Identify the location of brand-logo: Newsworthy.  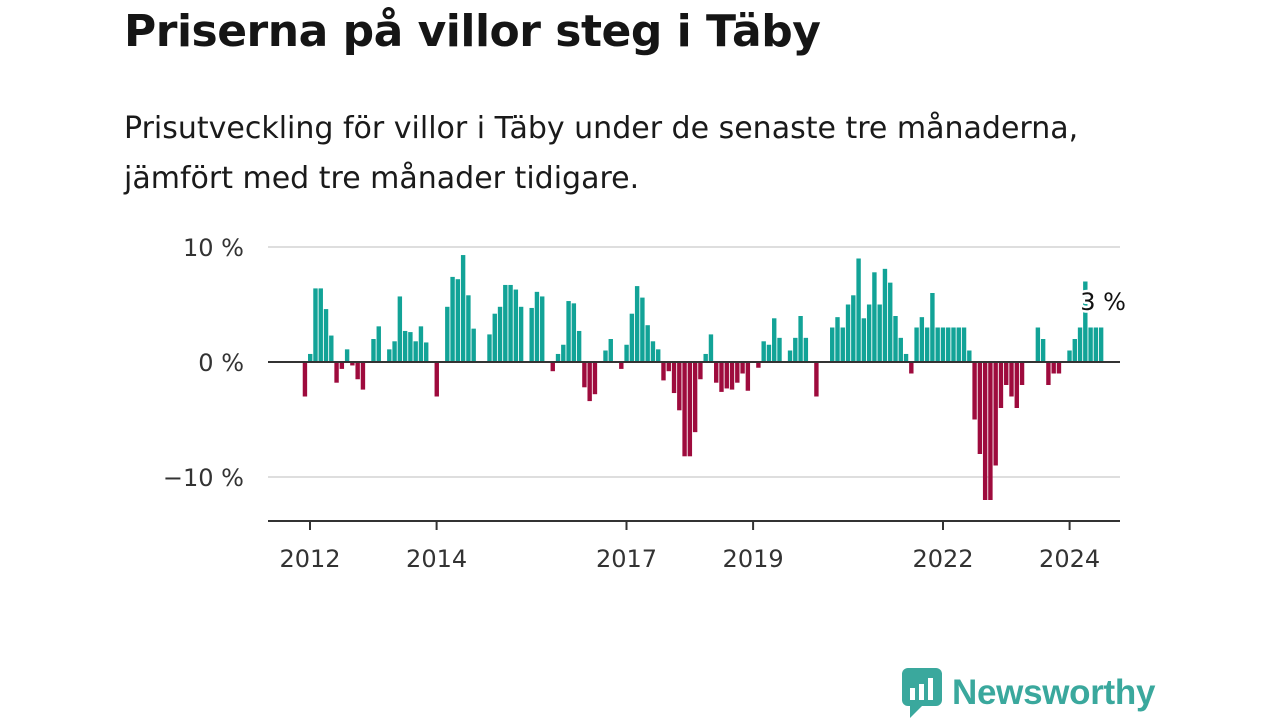
(1028, 693).